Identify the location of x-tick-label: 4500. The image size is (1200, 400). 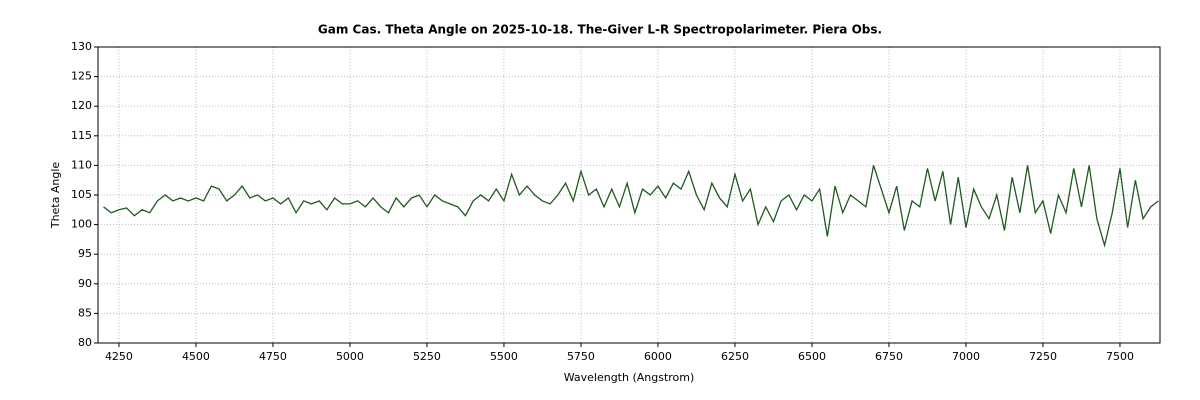
(196, 356).